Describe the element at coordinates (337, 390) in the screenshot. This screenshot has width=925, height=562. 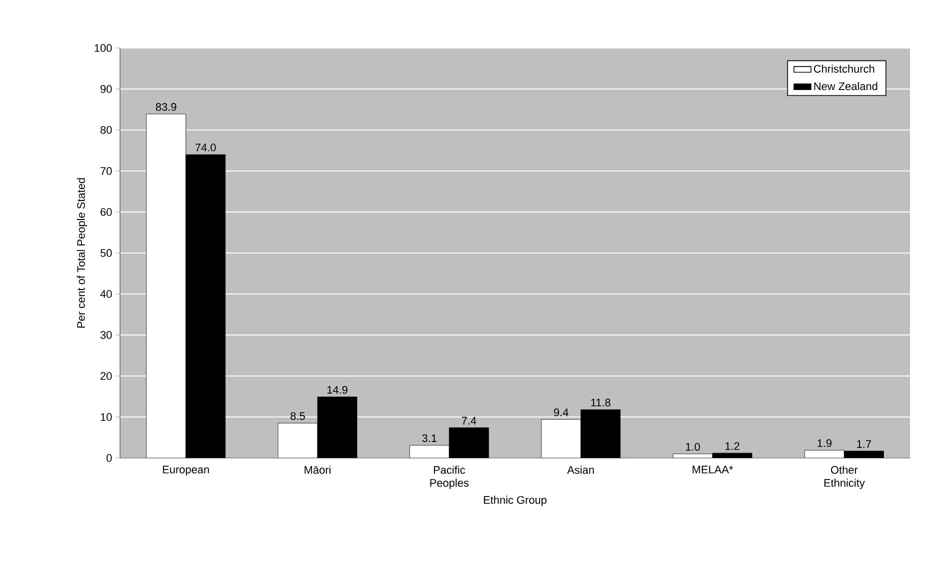
I see `data-label: 14.9` at that location.